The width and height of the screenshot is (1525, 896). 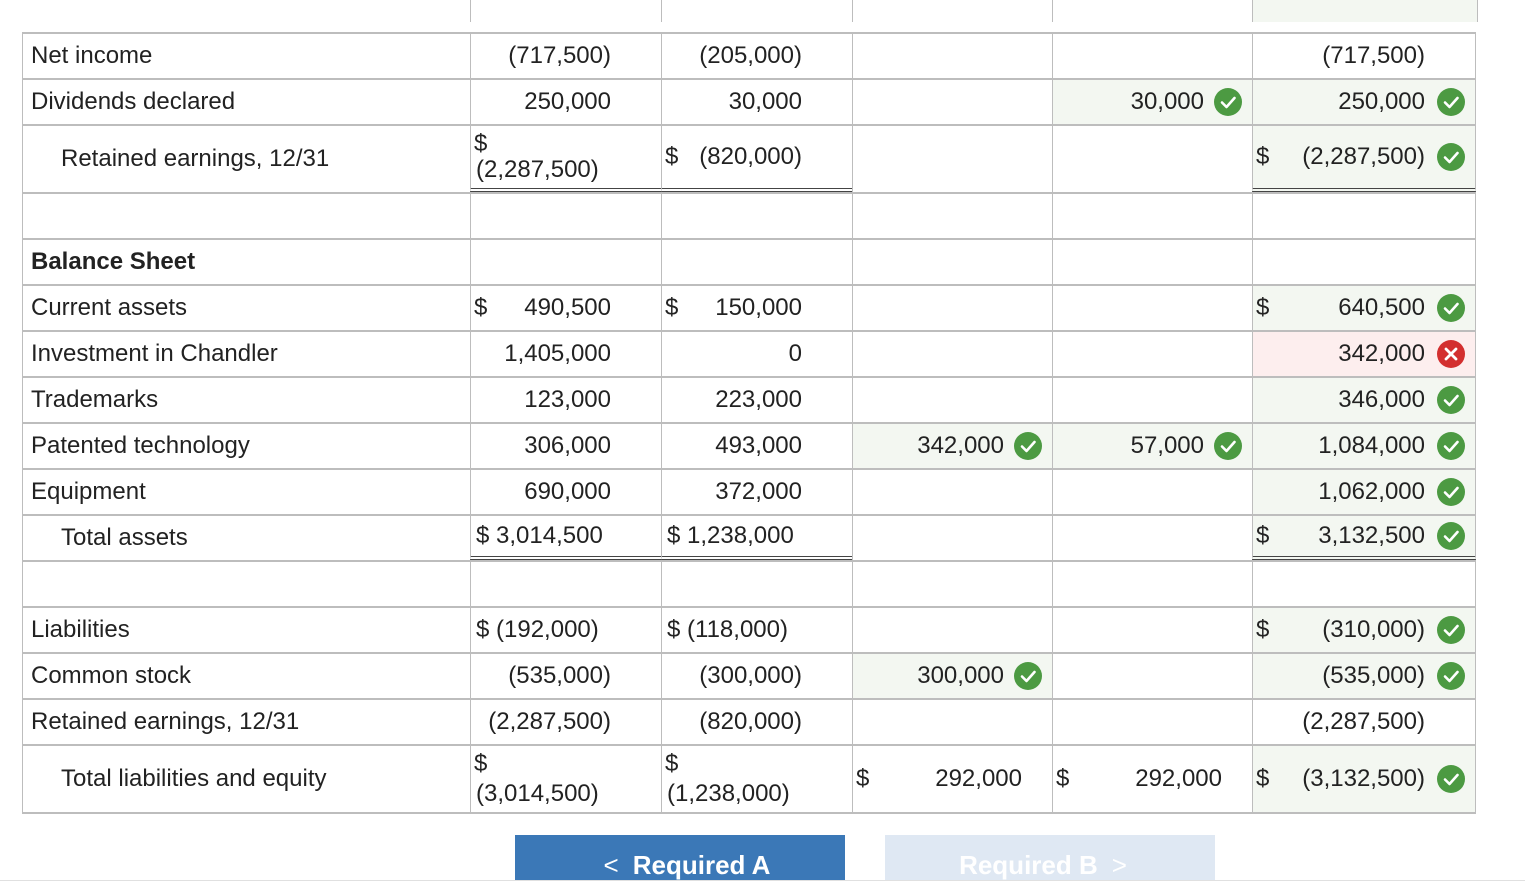 I want to click on chevron-right-icon: >, so click(x=1119, y=865).